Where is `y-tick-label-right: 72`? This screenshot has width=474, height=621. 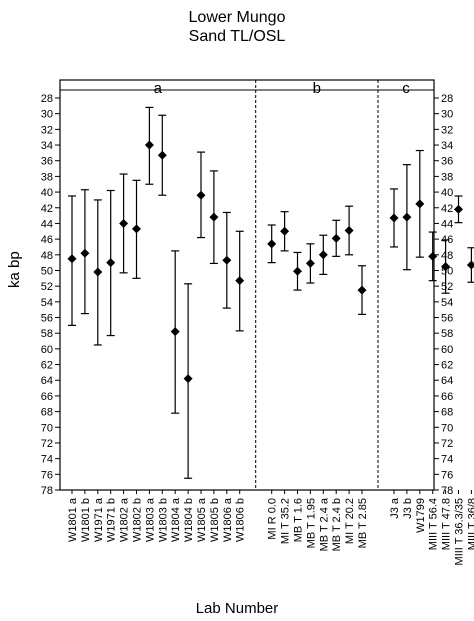
y-tick-label-right: 72 is located at coordinates (447, 444).